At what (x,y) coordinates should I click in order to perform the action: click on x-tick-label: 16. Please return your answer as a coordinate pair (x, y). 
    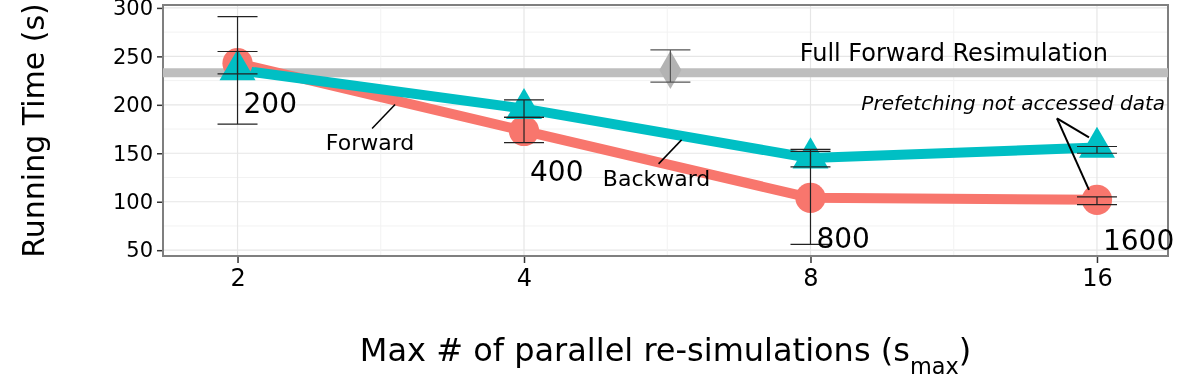
    Looking at the image, I should click on (1097, 278).